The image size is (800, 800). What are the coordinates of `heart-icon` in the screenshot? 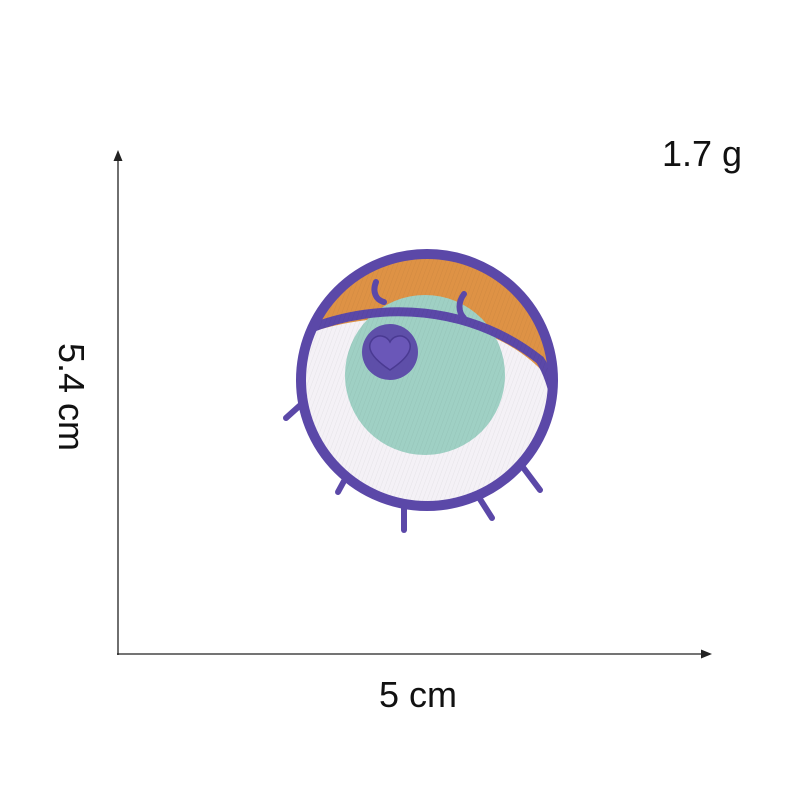 It's located at (390, 352).